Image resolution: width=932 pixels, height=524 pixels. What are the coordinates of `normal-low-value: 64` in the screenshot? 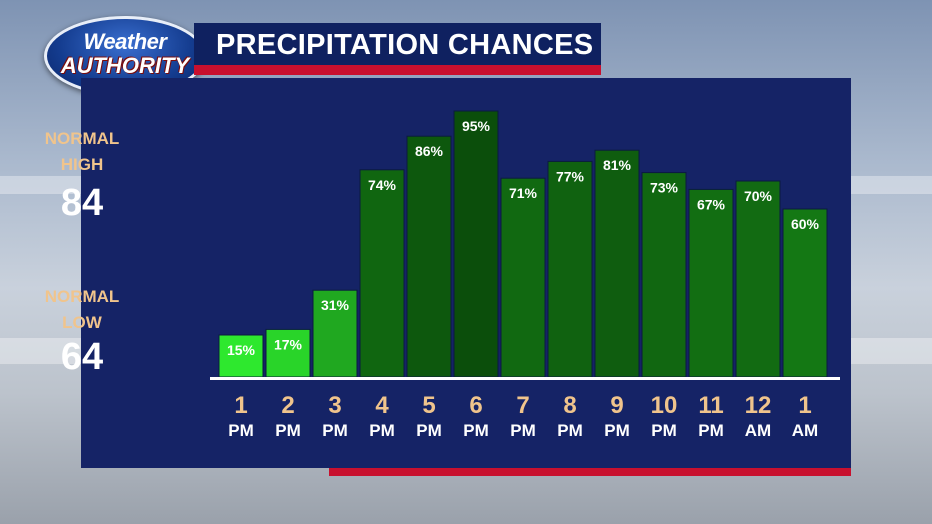 It's located at (82, 357).